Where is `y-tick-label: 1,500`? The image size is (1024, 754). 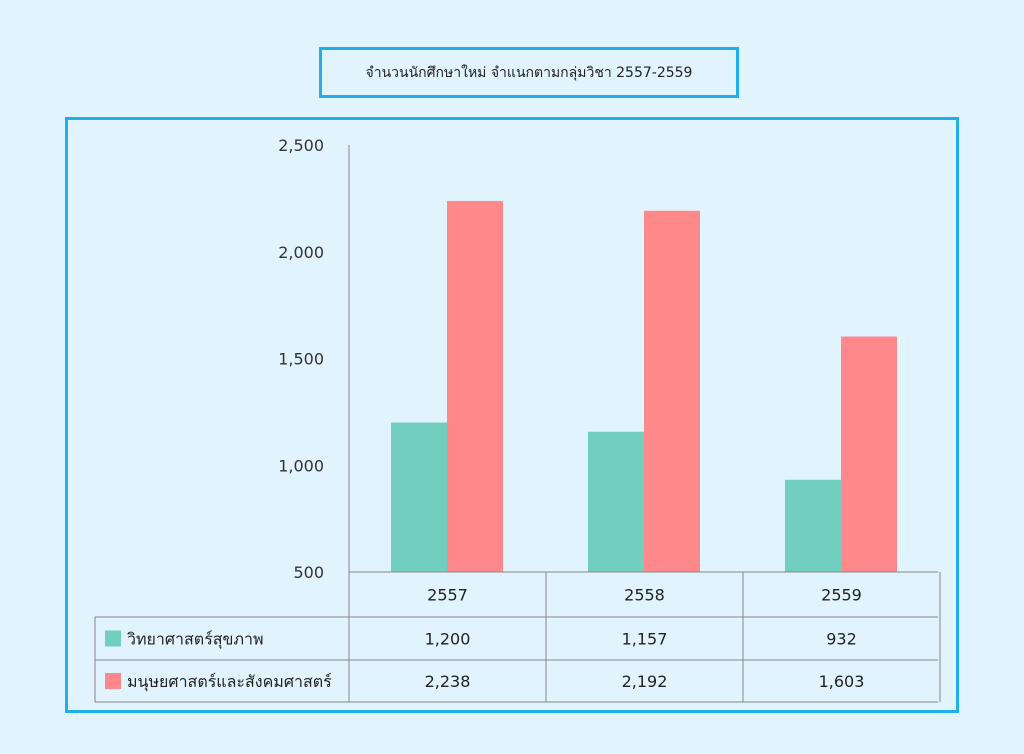
y-tick-label: 1,500 is located at coordinates (301, 359).